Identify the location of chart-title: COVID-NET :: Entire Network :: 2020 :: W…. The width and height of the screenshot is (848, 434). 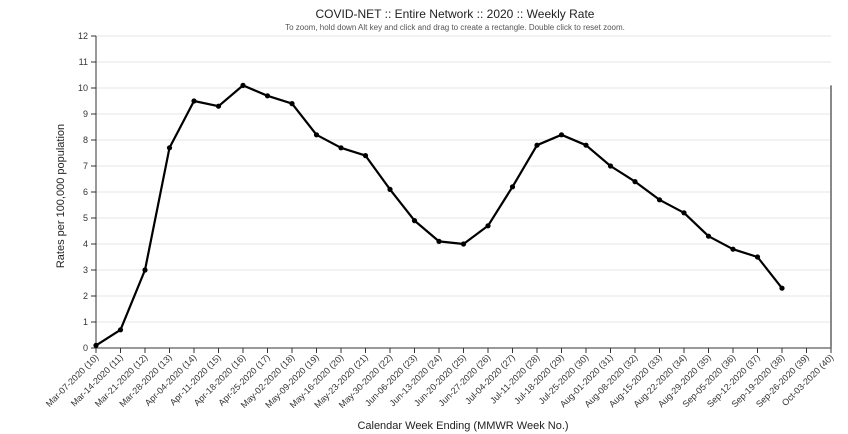
(455, 14).